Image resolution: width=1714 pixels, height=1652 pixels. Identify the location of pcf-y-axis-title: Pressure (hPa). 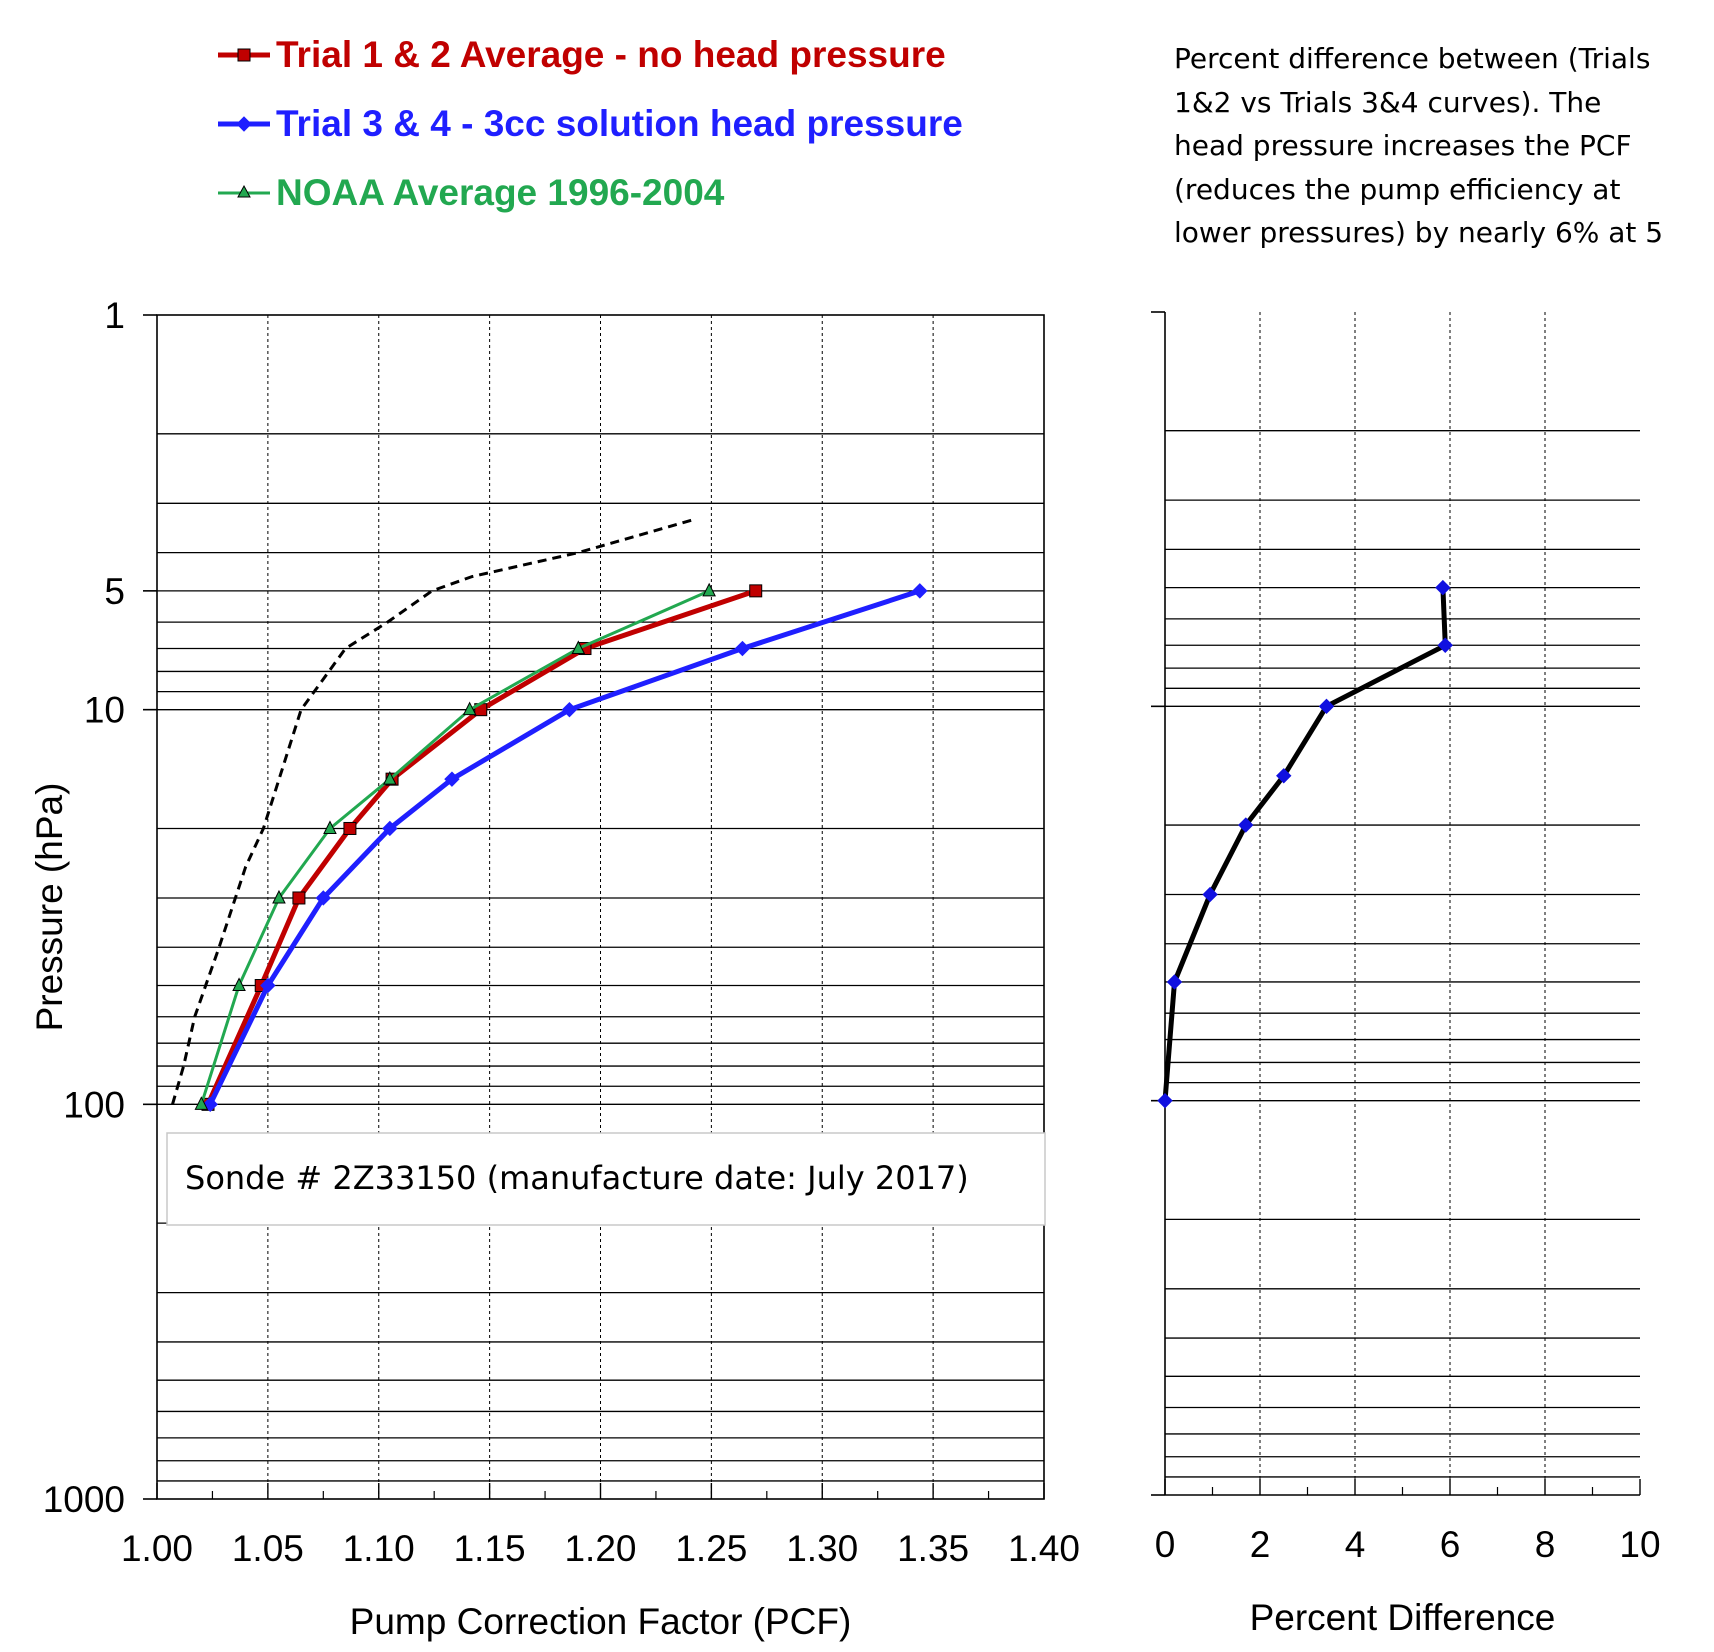
(49, 907).